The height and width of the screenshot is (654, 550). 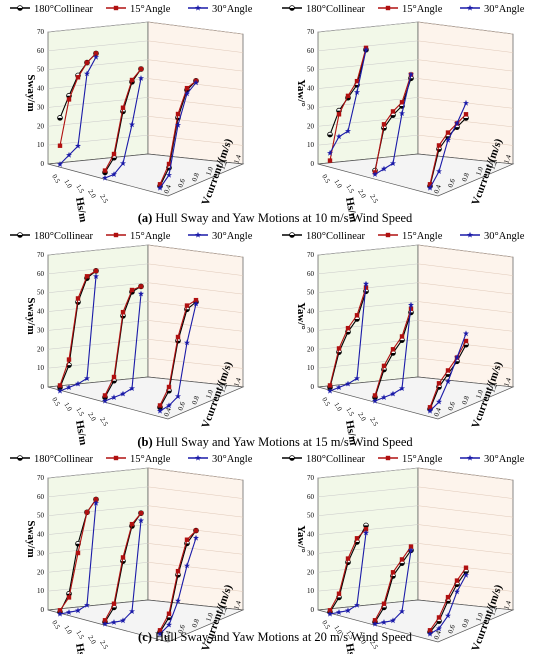 What do you see at coordinates (41, 32) in the screenshot?
I see `z-tick-label: 70` at bounding box center [41, 32].